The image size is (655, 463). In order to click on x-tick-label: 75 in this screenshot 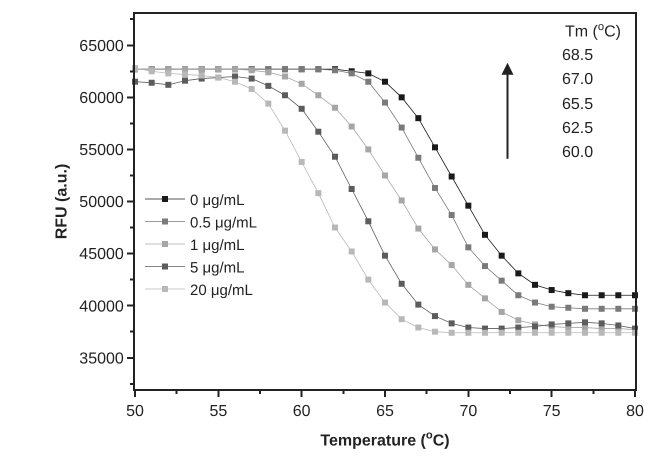, I will do `click(551, 411)`.